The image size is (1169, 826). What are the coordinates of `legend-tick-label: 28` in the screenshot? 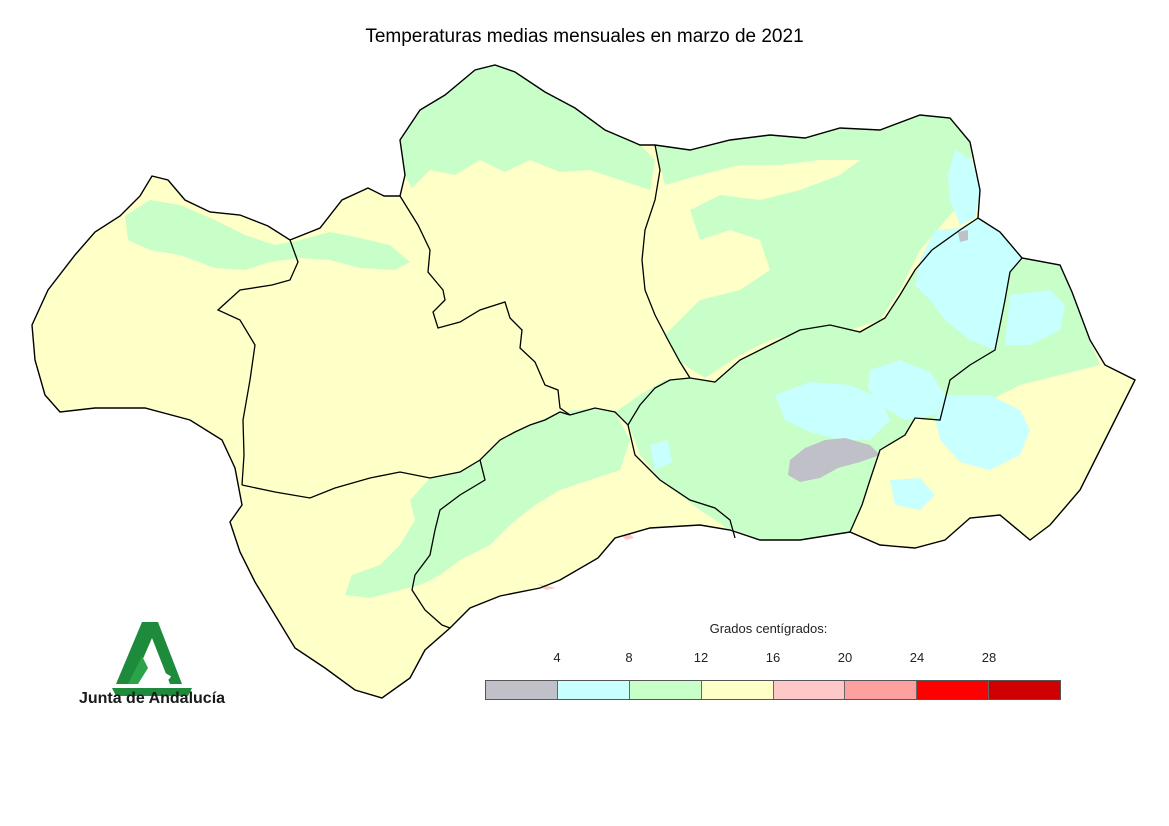 It's located at (989, 657).